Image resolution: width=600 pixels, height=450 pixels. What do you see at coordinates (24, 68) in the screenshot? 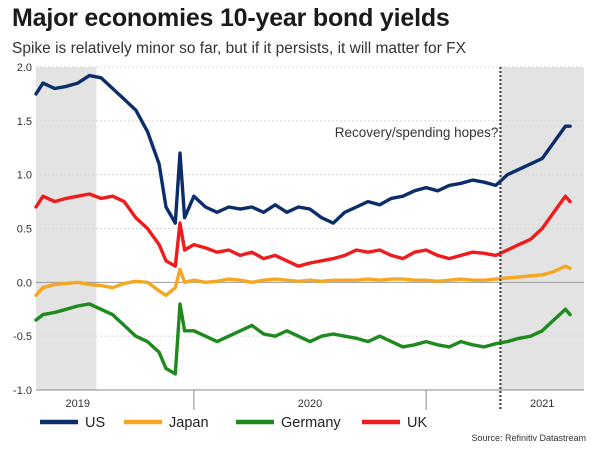
I see `y-tick-label-0: 2.0` at bounding box center [24, 68].